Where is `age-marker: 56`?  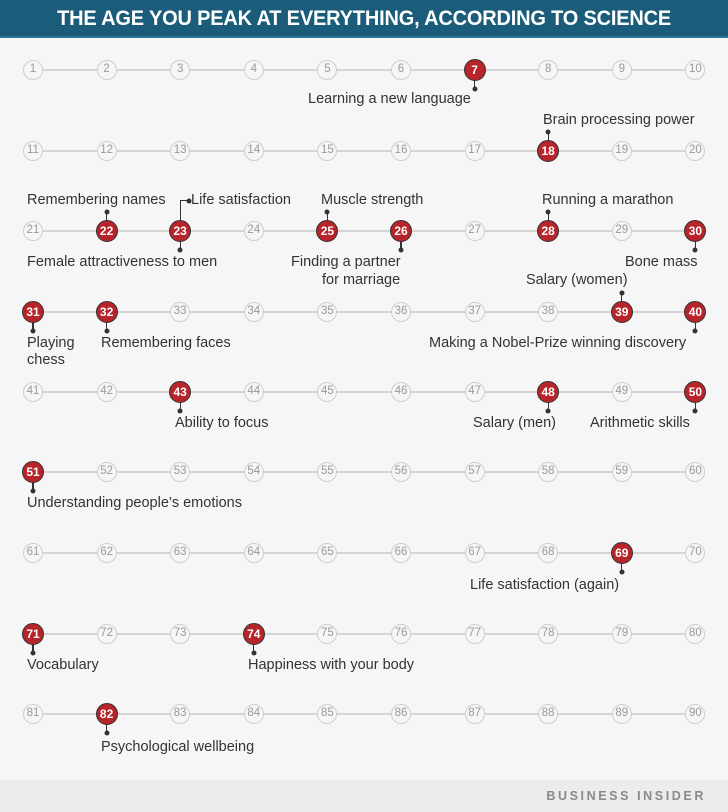
age-marker: 56 is located at coordinates (401, 472).